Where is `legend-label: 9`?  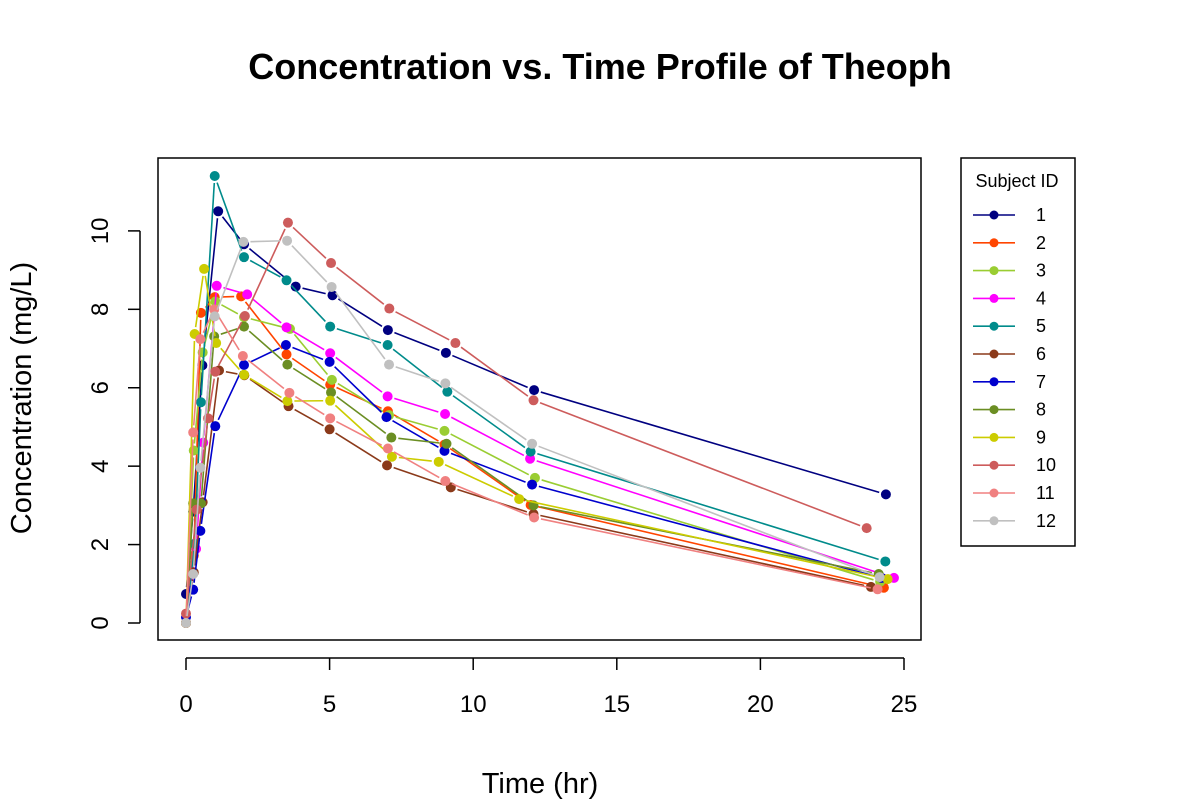
legend-label: 9 is located at coordinates (1041, 437).